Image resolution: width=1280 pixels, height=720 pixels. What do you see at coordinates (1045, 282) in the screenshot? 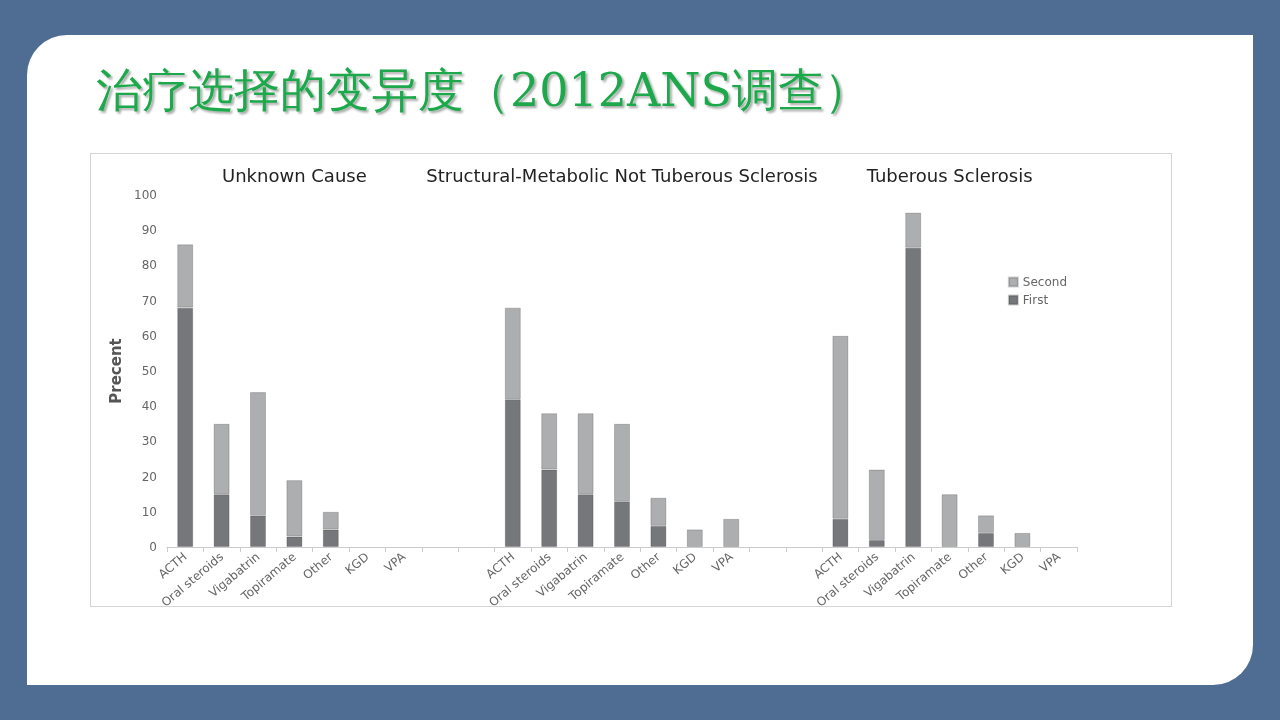
I see `legend-label: Second` at bounding box center [1045, 282].